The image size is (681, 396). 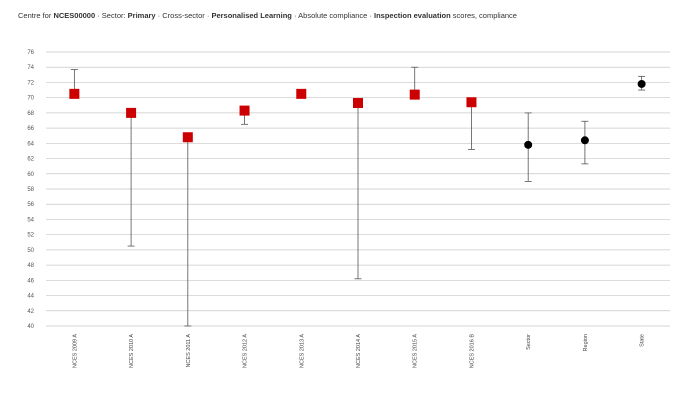 What do you see at coordinates (333, 15) in the screenshot?
I see `title-part: · Absolute compliance ·` at bounding box center [333, 15].